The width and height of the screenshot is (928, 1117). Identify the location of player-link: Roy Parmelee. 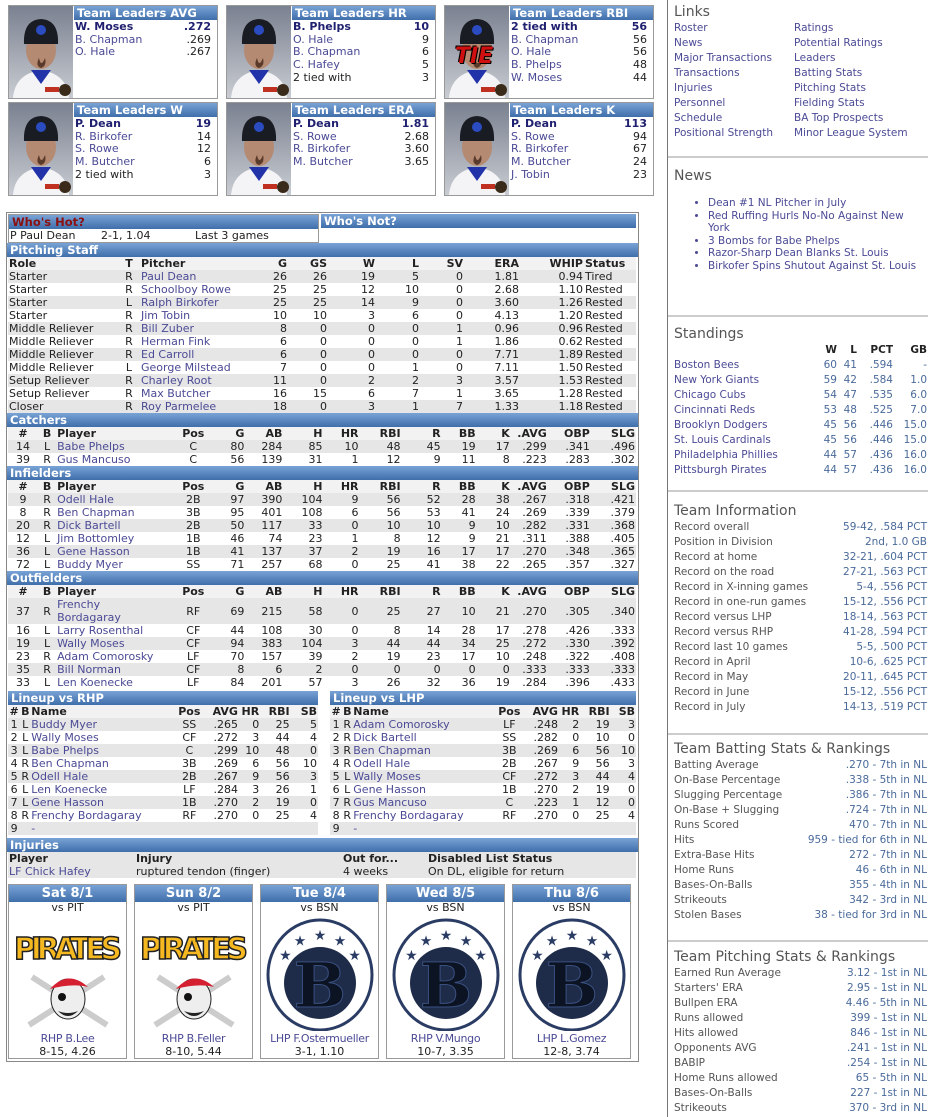
(199, 406).